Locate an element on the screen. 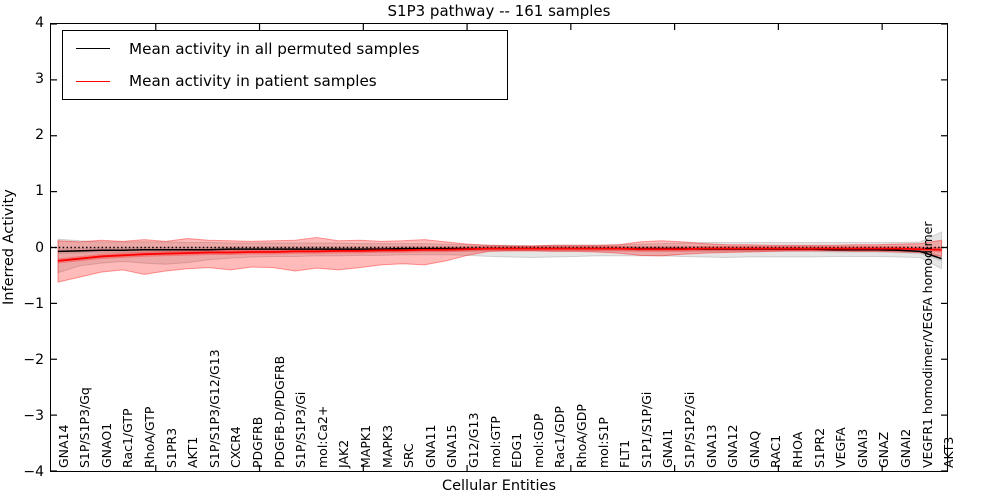  x-category-label: mol:GTP is located at coordinates (495, 442).